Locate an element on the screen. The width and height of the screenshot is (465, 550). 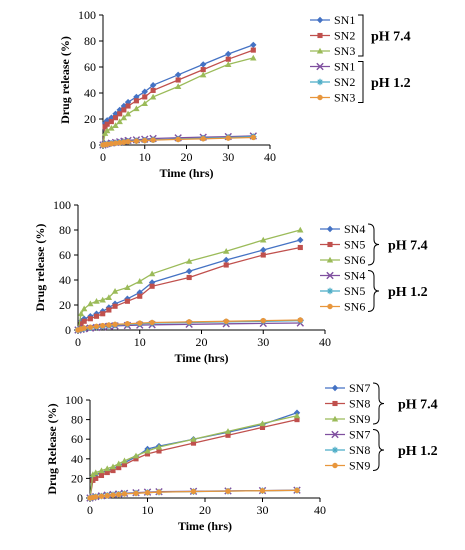
legend-label: SN5 is located at coordinates (354, 291).